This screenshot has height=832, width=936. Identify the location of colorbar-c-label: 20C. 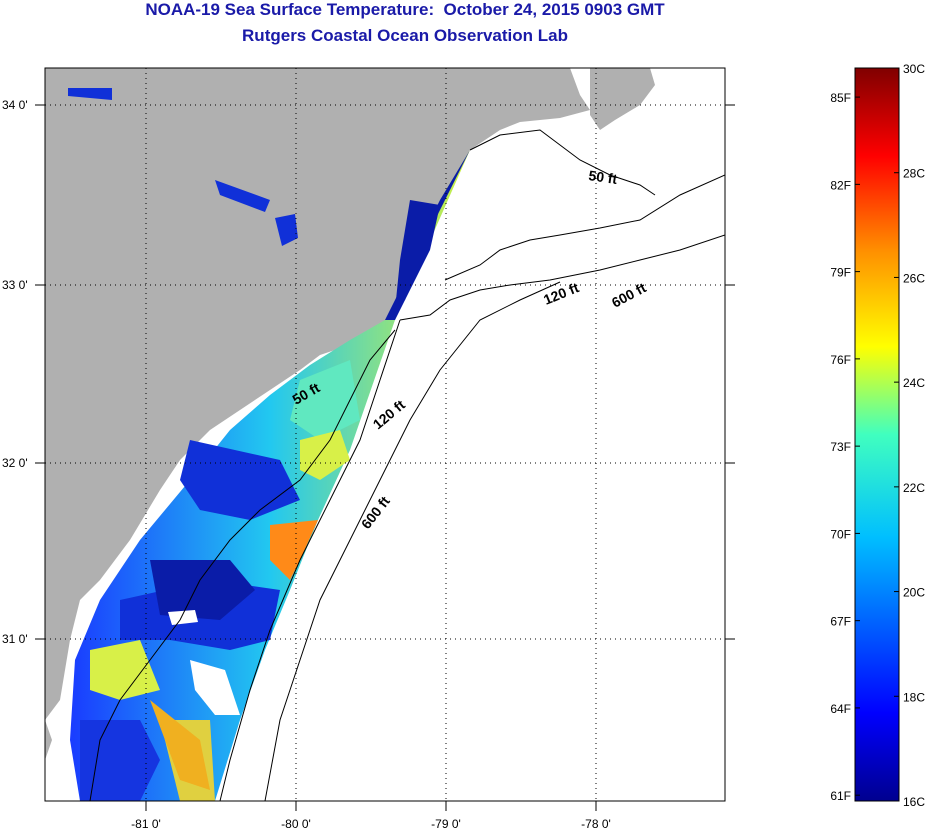
(914, 593).